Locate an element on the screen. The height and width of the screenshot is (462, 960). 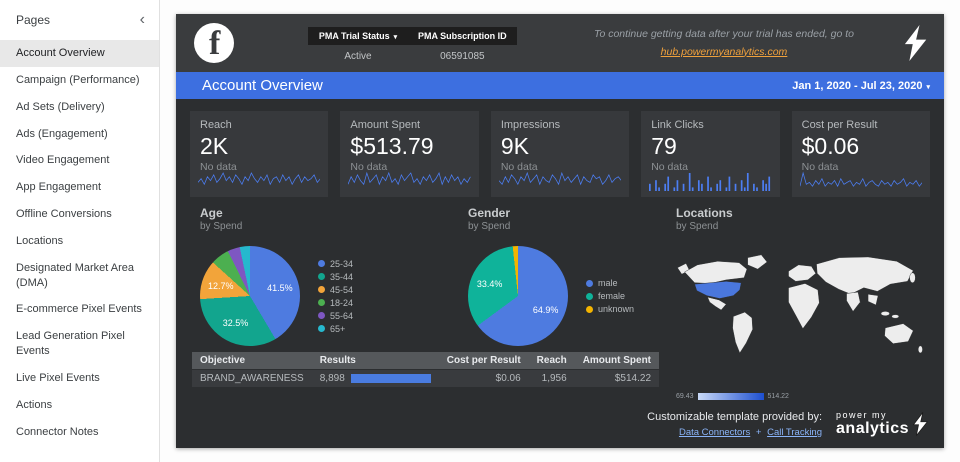
scorecard-amount-spent: Amount Spent $513.79 No data is located at coordinates (409, 154).